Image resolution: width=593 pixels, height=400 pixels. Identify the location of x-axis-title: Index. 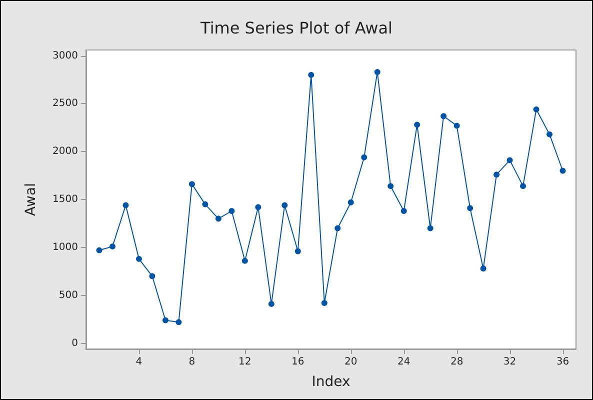
(331, 382).